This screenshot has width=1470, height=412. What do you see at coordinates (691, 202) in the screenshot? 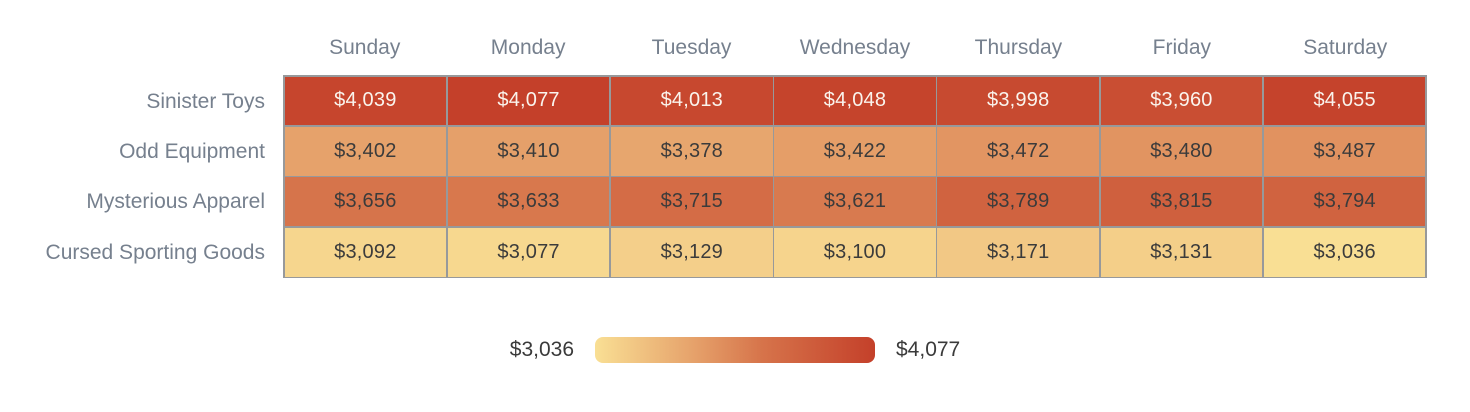
I see `heatmap-cell: $3,715` at bounding box center [691, 202].